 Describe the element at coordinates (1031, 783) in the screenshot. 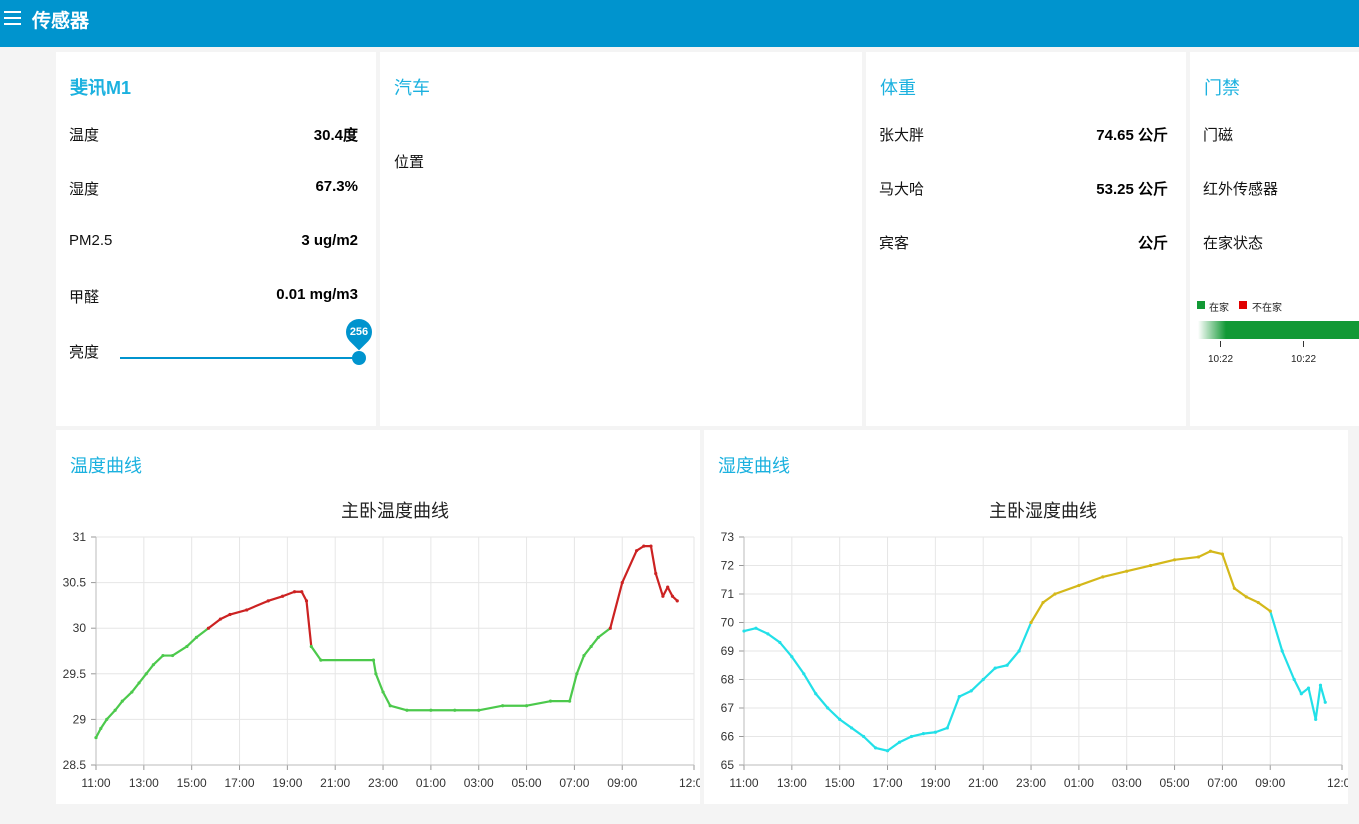

I see `humidity-x-tick-label: 23:00` at that location.